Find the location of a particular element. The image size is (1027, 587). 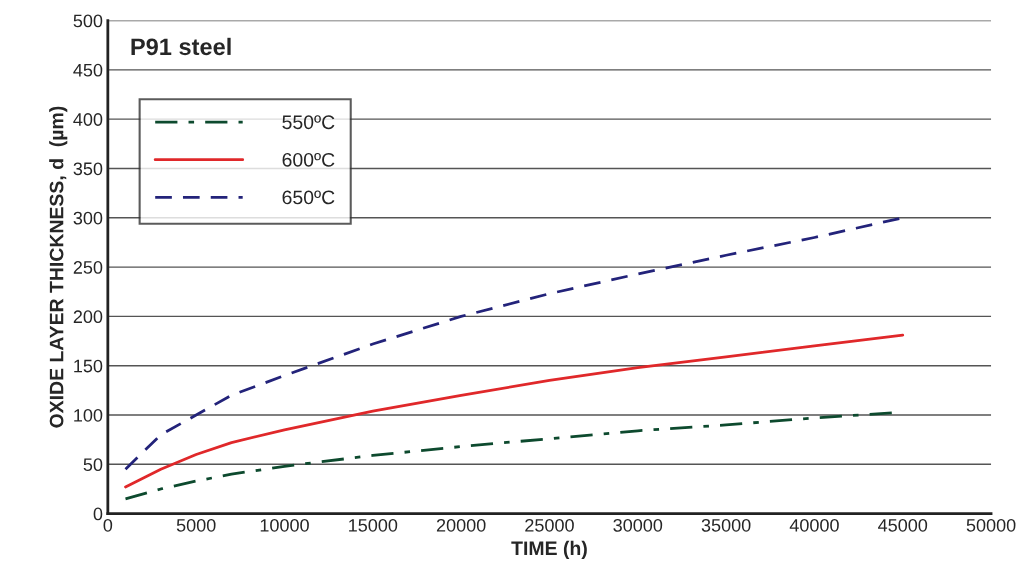

y-tick-label: 500 is located at coordinates (88, 21).